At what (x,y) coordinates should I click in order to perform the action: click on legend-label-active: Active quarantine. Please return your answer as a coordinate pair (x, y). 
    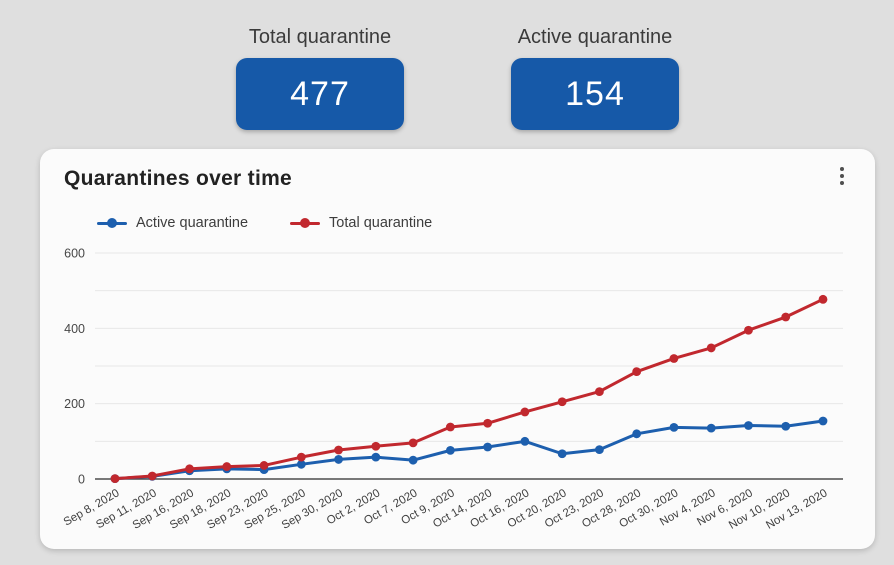
    Looking at the image, I should click on (192, 223).